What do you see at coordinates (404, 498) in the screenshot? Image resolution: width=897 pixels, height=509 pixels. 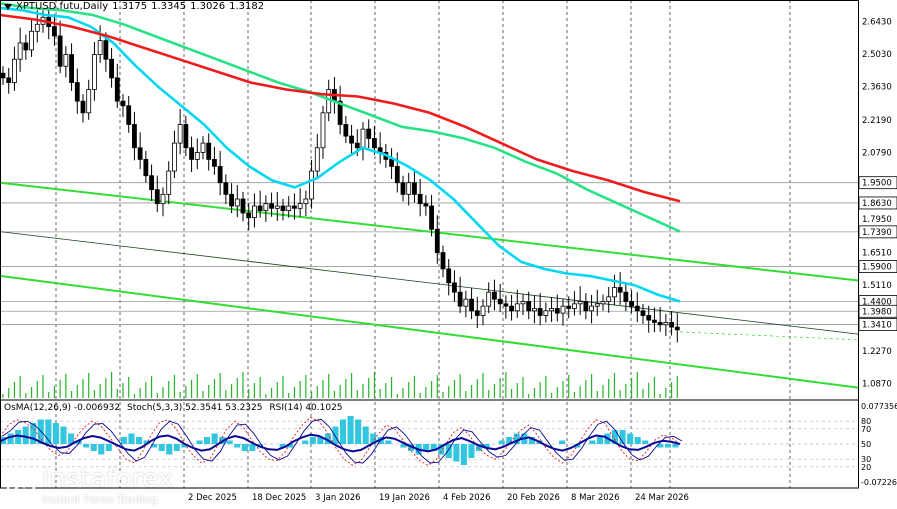 I see `x-tick-label: 19 Jan 2026` at bounding box center [404, 498].